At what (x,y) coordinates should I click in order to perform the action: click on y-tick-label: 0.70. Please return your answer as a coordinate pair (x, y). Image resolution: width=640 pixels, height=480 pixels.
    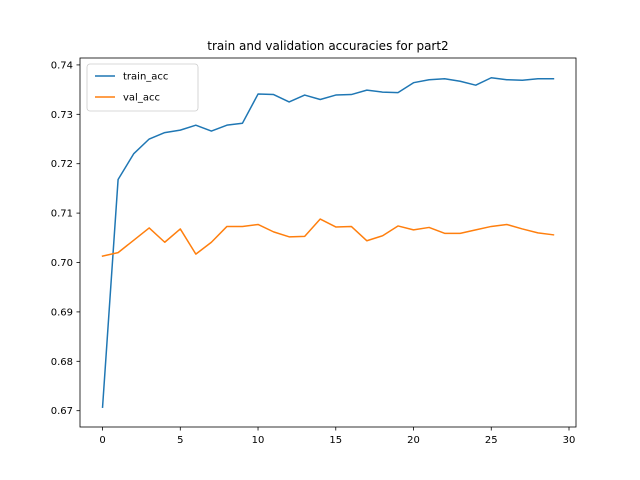
    Looking at the image, I should click on (62, 263).